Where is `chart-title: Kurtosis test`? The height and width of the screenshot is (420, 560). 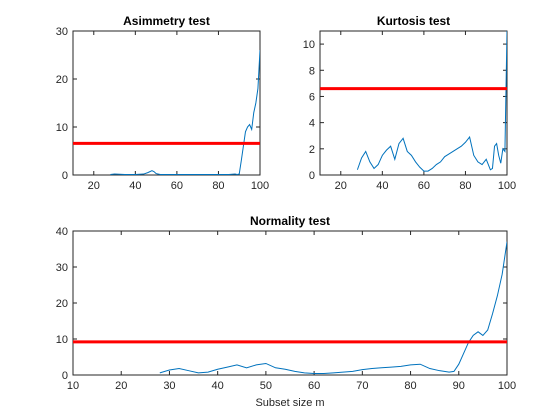
chart-title: Kurtosis test is located at coordinates (413, 21).